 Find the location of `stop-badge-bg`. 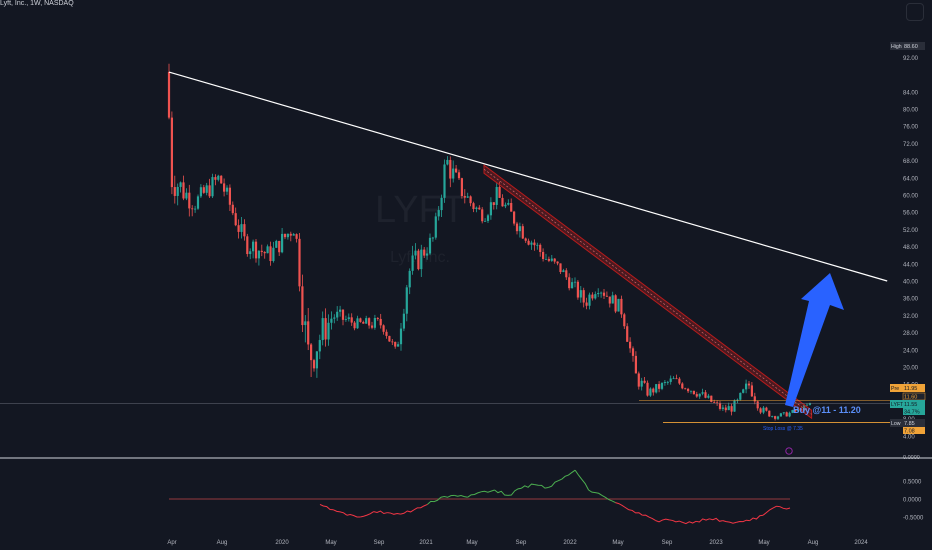

stop-badge-bg is located at coordinates (914, 430).